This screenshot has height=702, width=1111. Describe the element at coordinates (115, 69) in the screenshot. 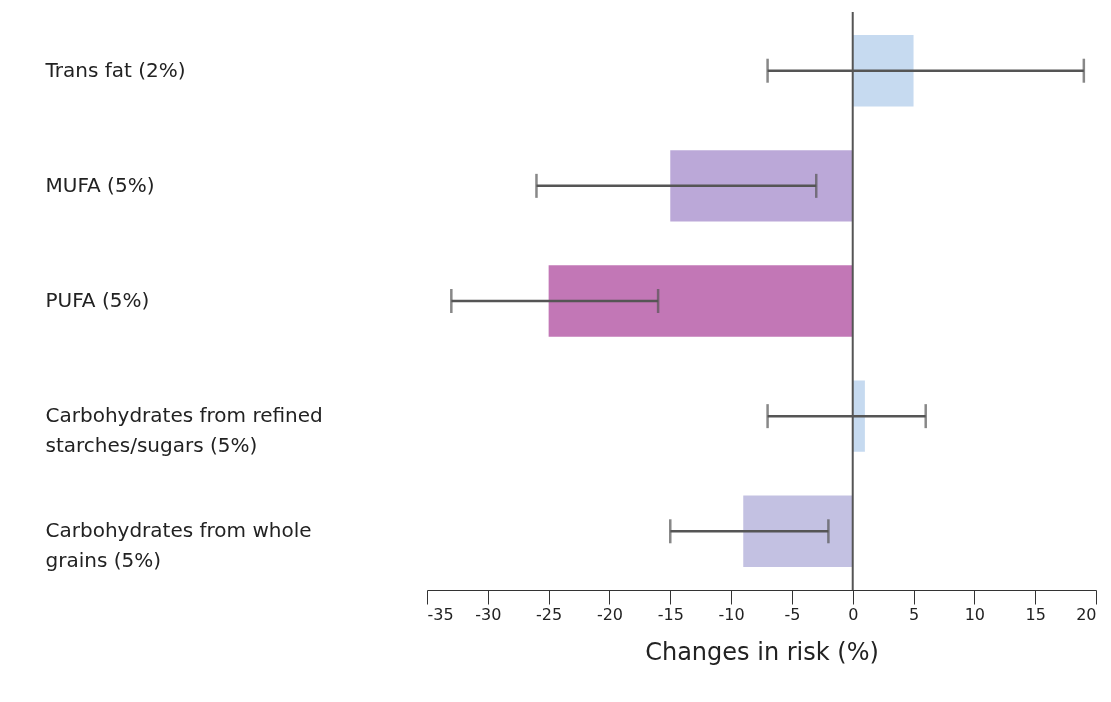

I see `y-tick-label: Trans fat (2%)` at that location.